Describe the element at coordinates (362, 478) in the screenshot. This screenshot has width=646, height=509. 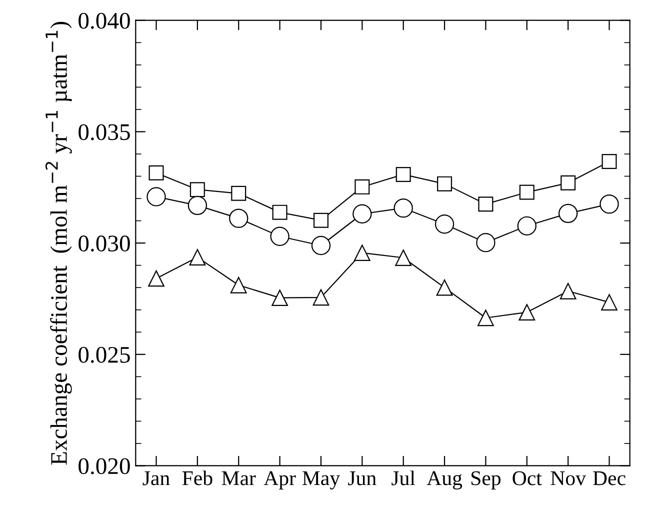
I see `x-tick-label: Jun` at that location.